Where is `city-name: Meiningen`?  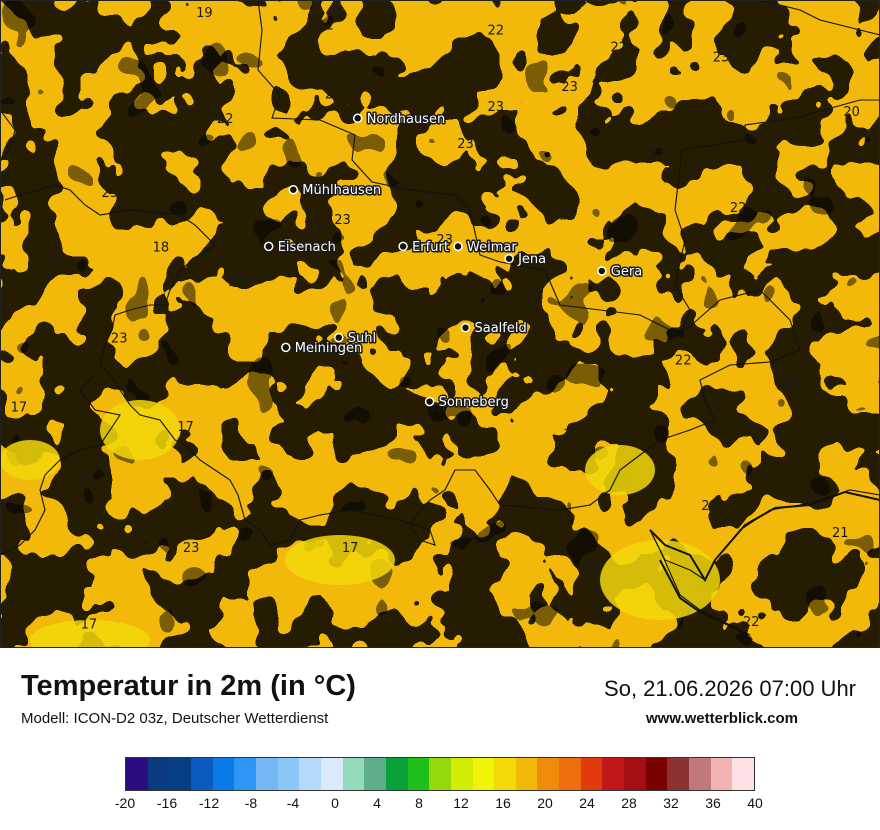
city-name: Meiningen is located at coordinates (328, 348).